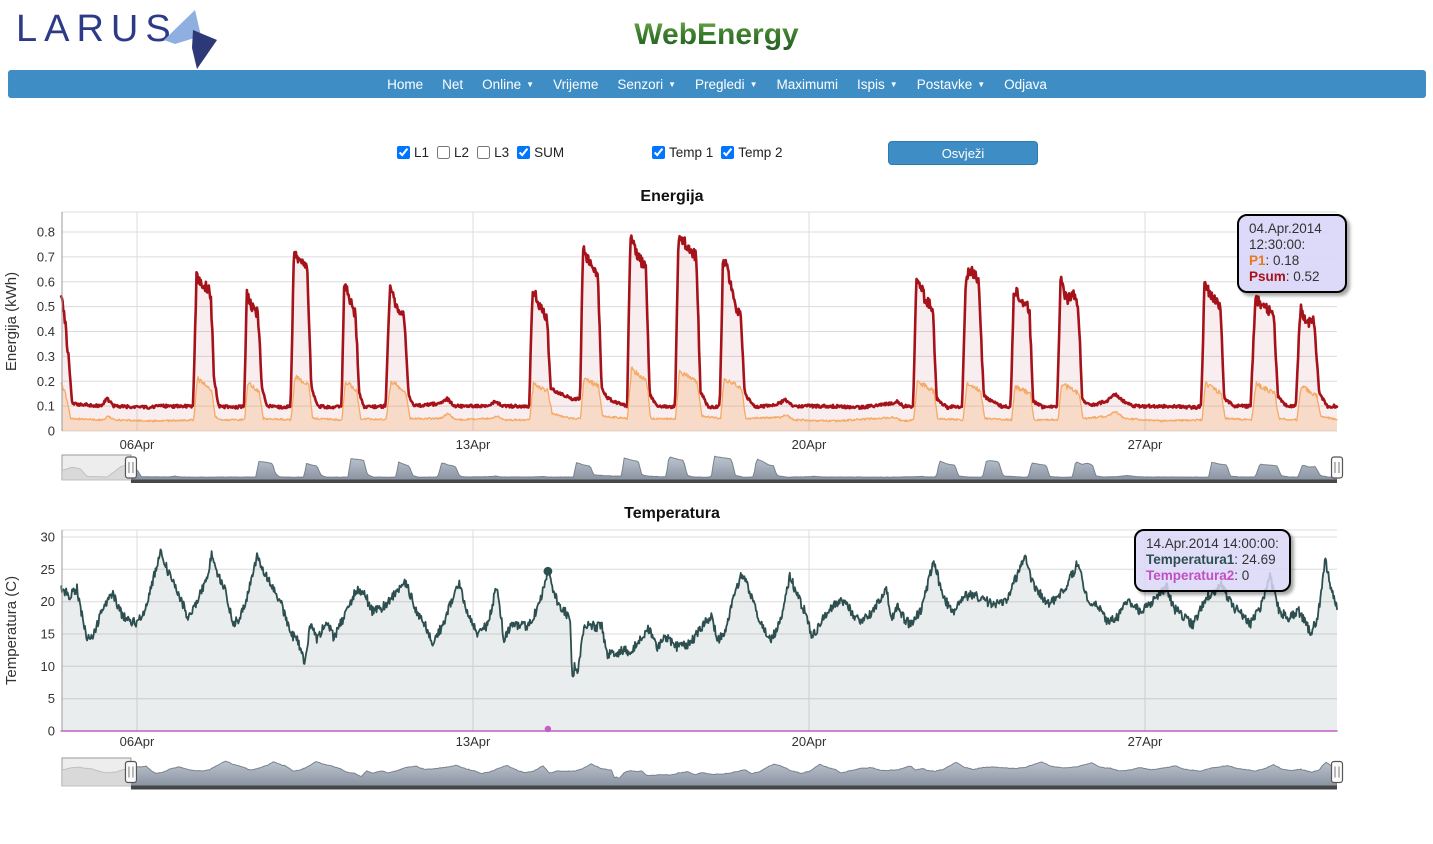  I want to click on nav-item-label: Net, so click(453, 84).